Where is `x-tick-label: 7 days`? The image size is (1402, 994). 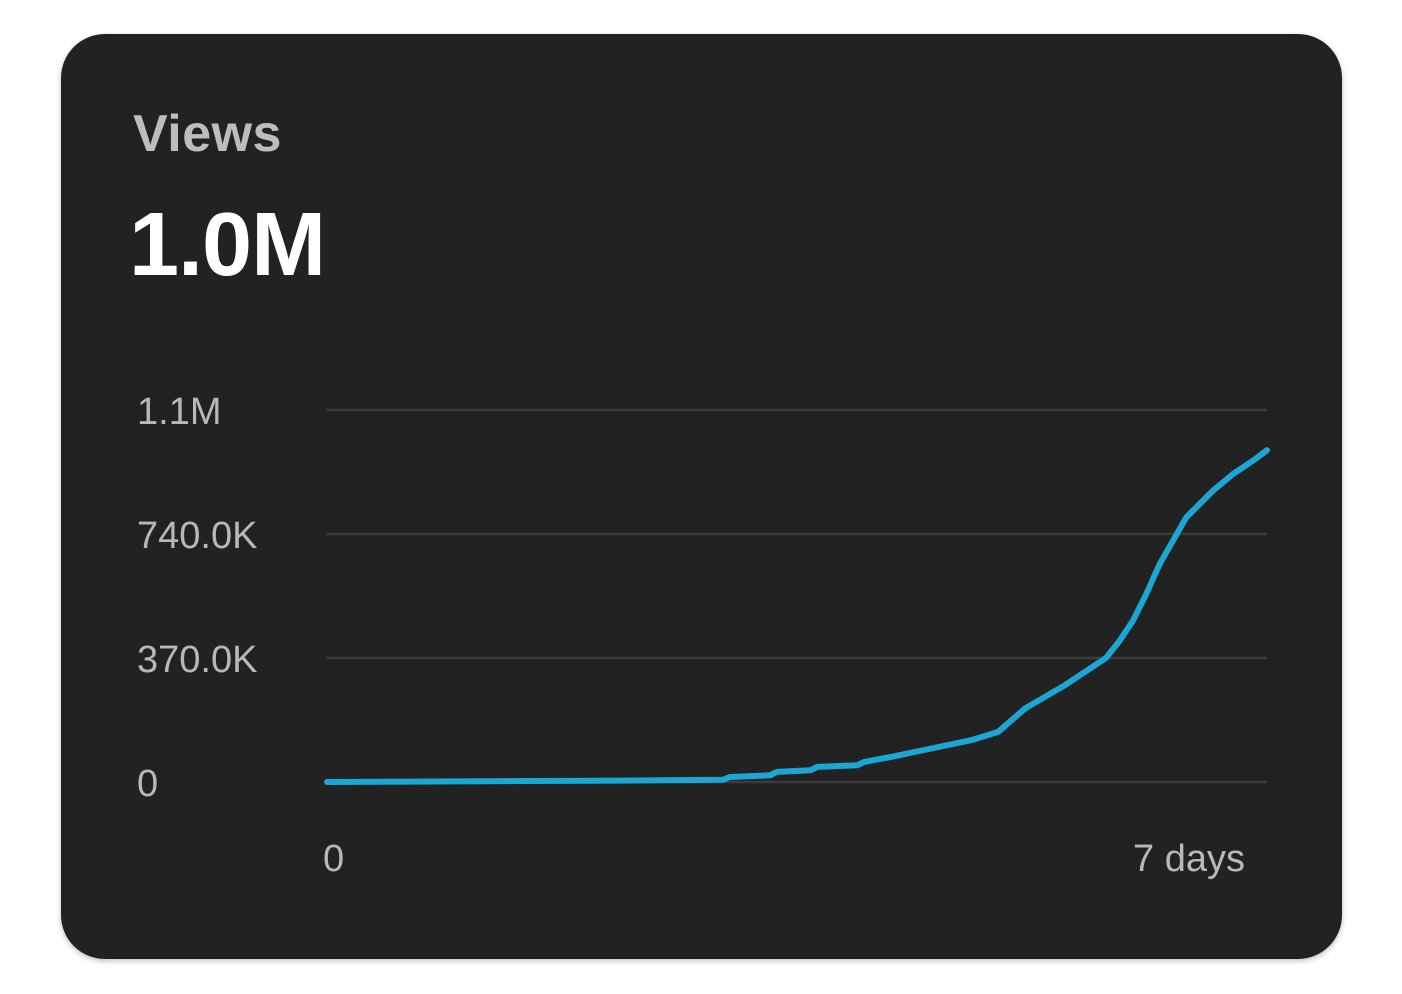
x-tick-label: 7 days is located at coordinates (1189, 859).